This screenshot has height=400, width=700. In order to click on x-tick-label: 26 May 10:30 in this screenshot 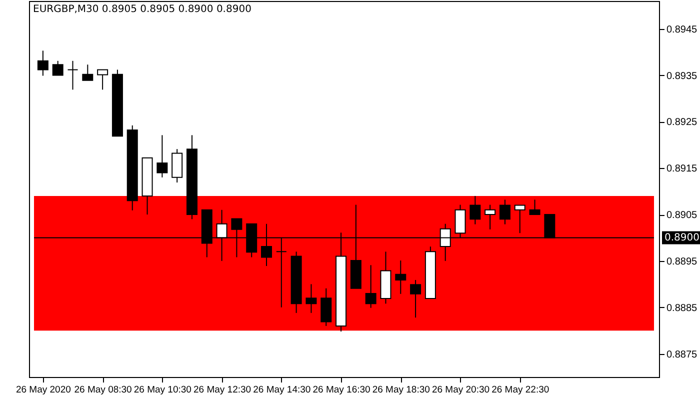, I will do `click(163, 390)`.